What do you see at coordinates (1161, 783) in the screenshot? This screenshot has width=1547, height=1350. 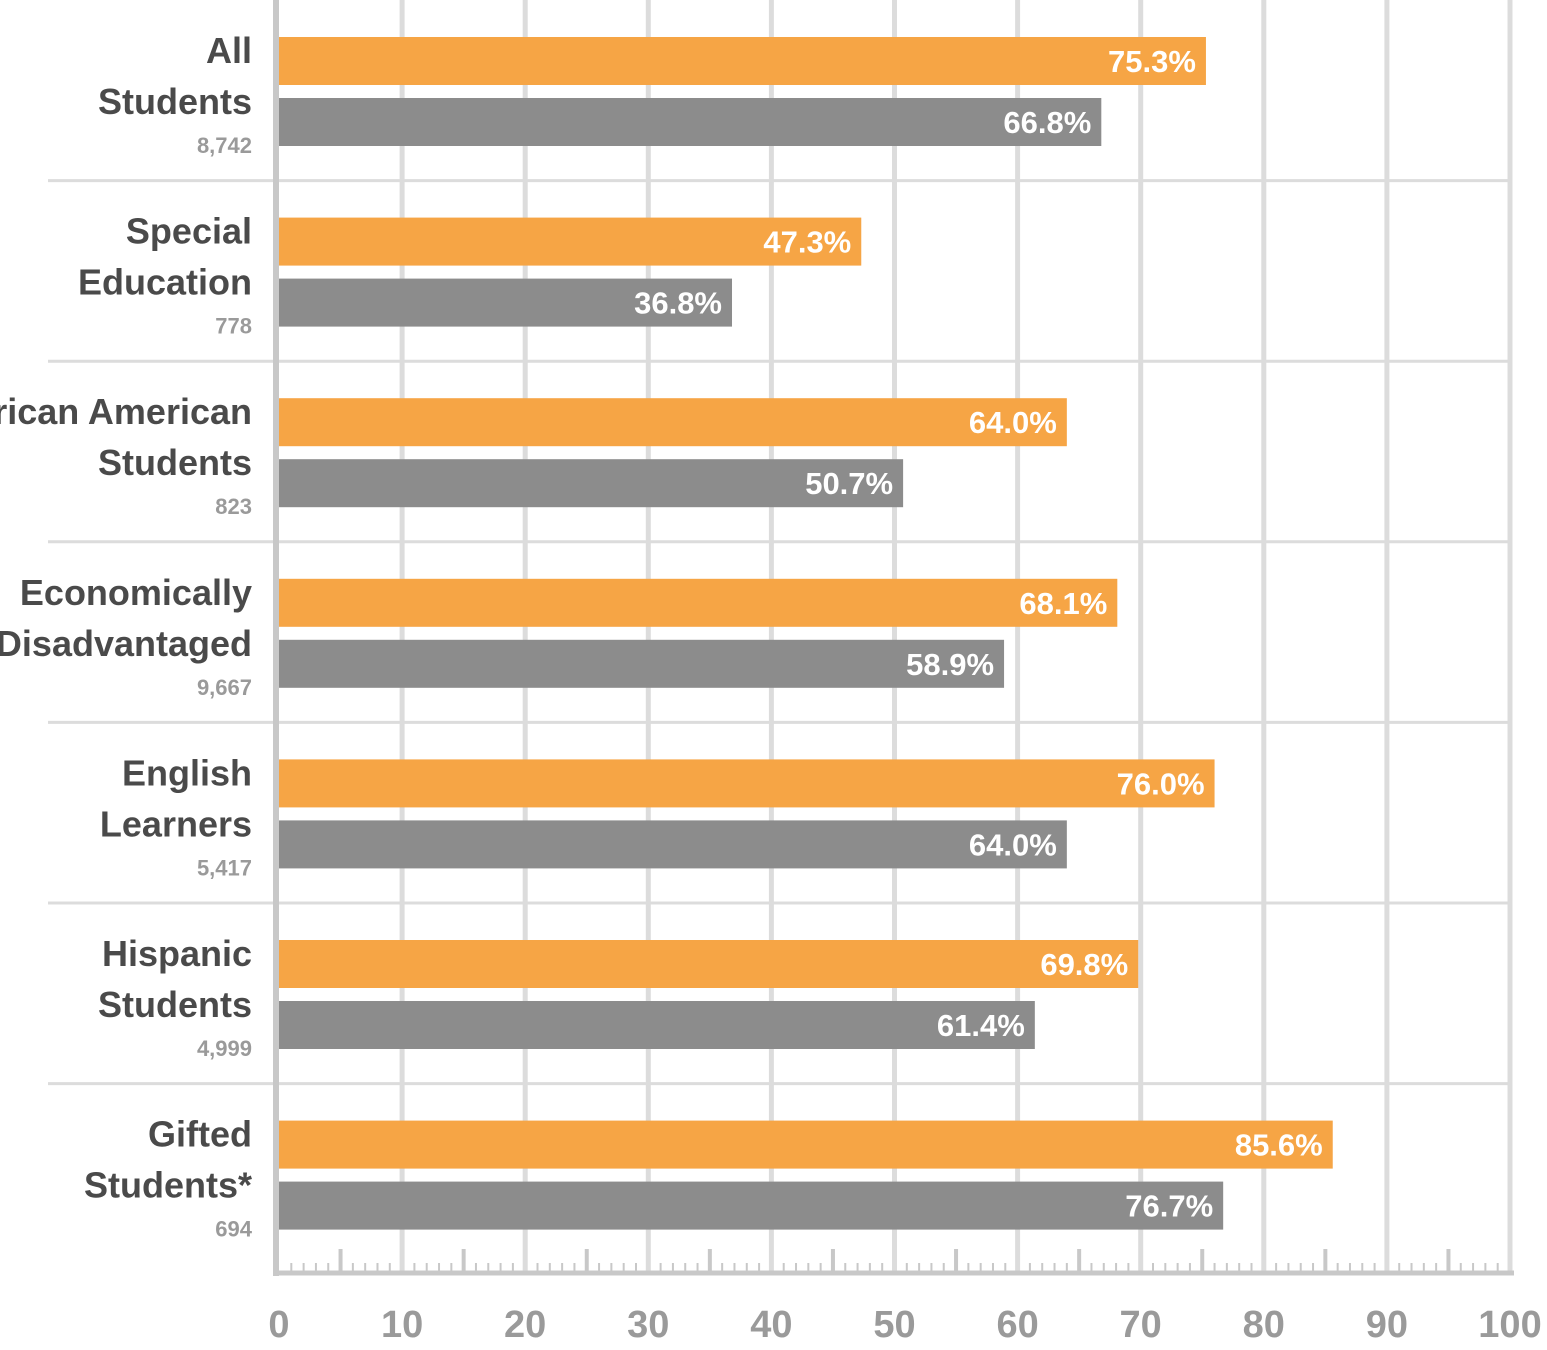 I see `data-label: 76.0%` at bounding box center [1161, 783].